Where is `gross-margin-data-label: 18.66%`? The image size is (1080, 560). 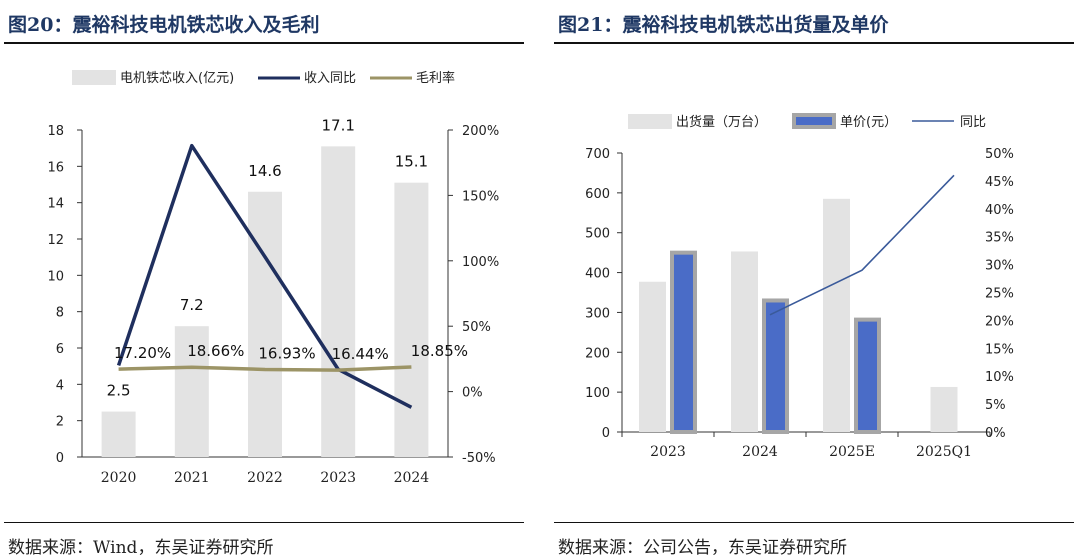 gross-margin-data-label: 18.66% is located at coordinates (215, 351).